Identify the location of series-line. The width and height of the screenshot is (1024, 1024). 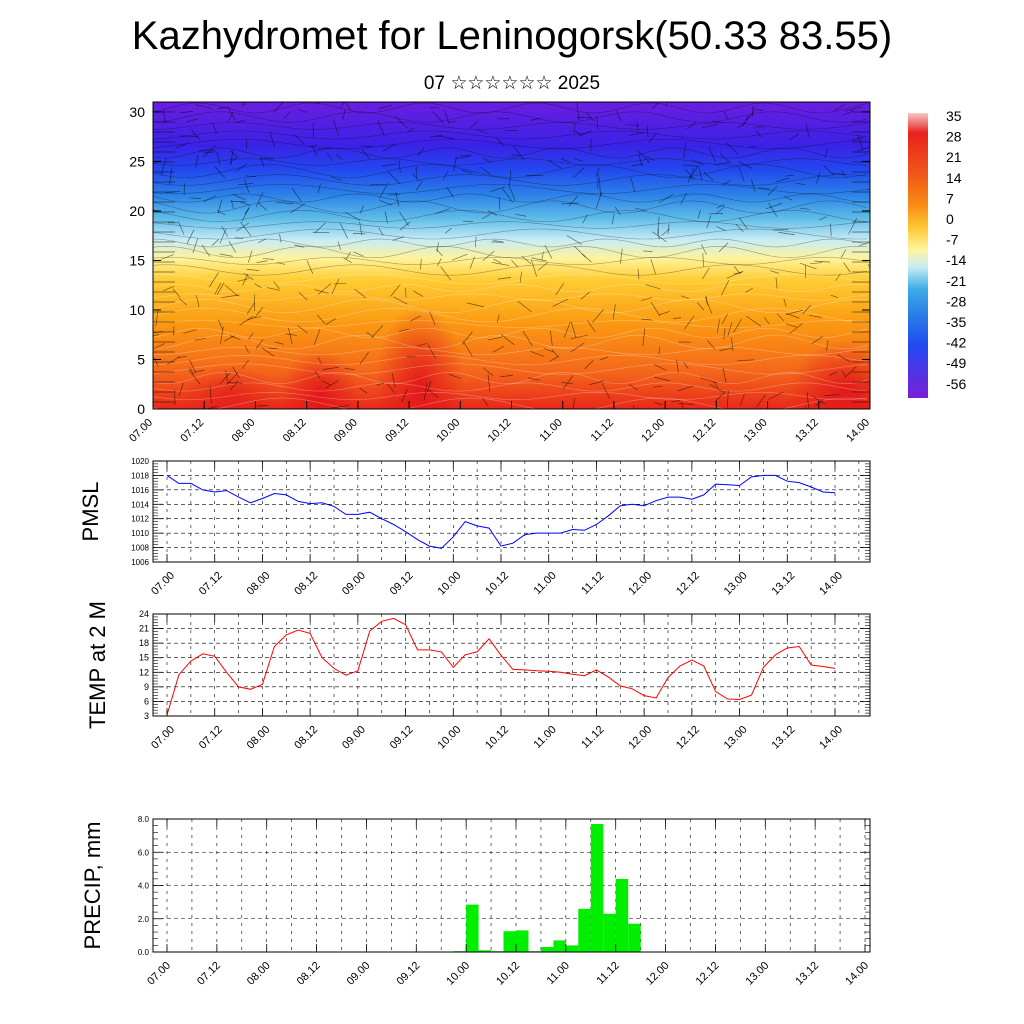
(501, 666).